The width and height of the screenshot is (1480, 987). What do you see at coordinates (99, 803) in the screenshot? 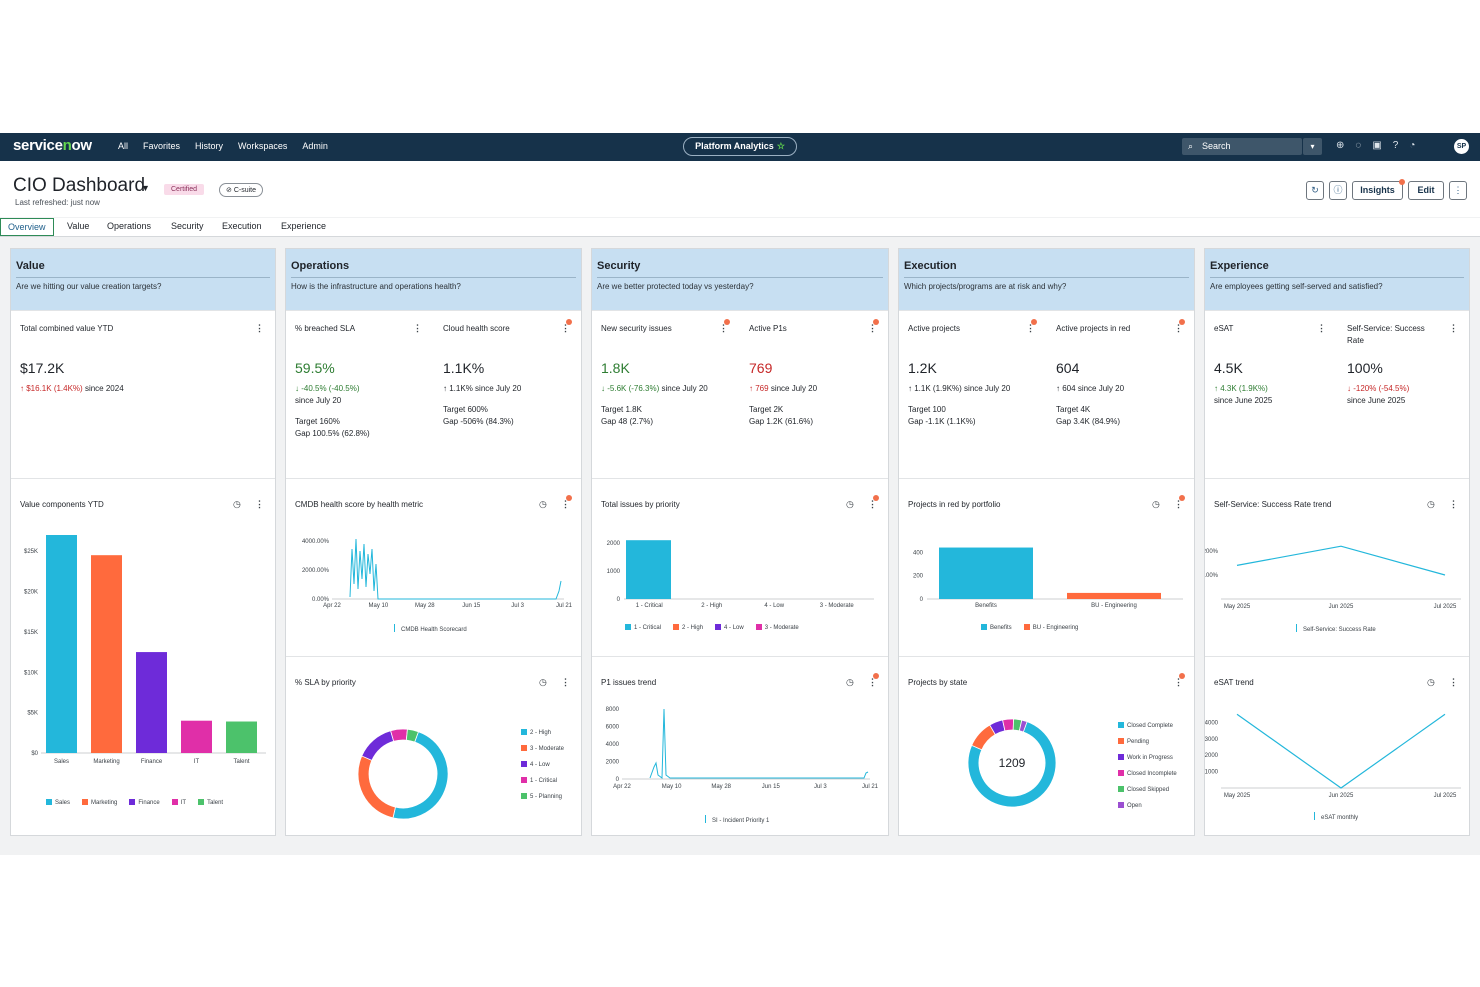
I see `legend-item: Marketing` at bounding box center [99, 803].